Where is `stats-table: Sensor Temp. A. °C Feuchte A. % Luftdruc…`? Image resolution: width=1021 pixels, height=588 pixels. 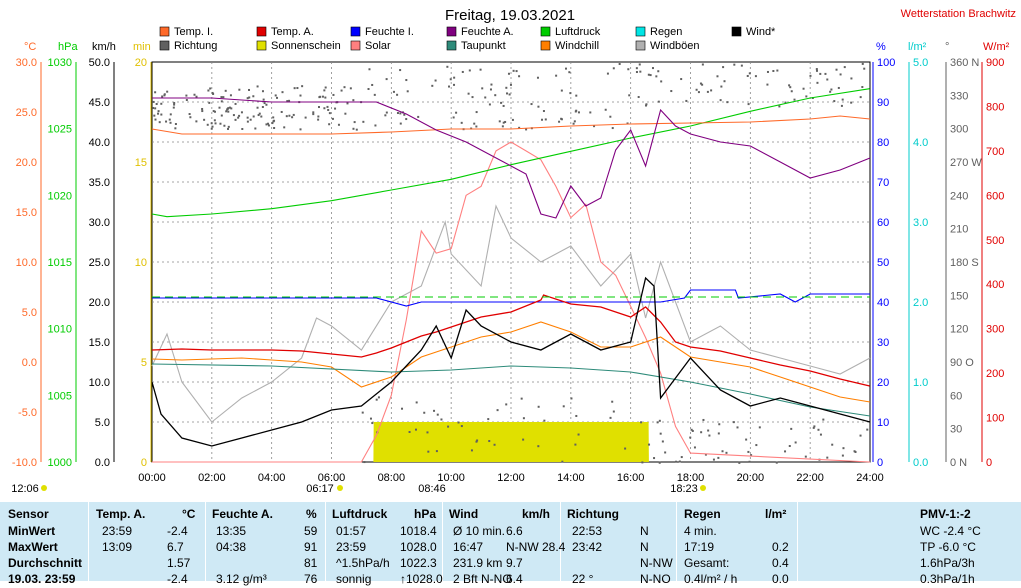
stats-table: Sensor Temp. A. °C Feuchte A. % Luftdruc… is located at coordinates (510, 544).